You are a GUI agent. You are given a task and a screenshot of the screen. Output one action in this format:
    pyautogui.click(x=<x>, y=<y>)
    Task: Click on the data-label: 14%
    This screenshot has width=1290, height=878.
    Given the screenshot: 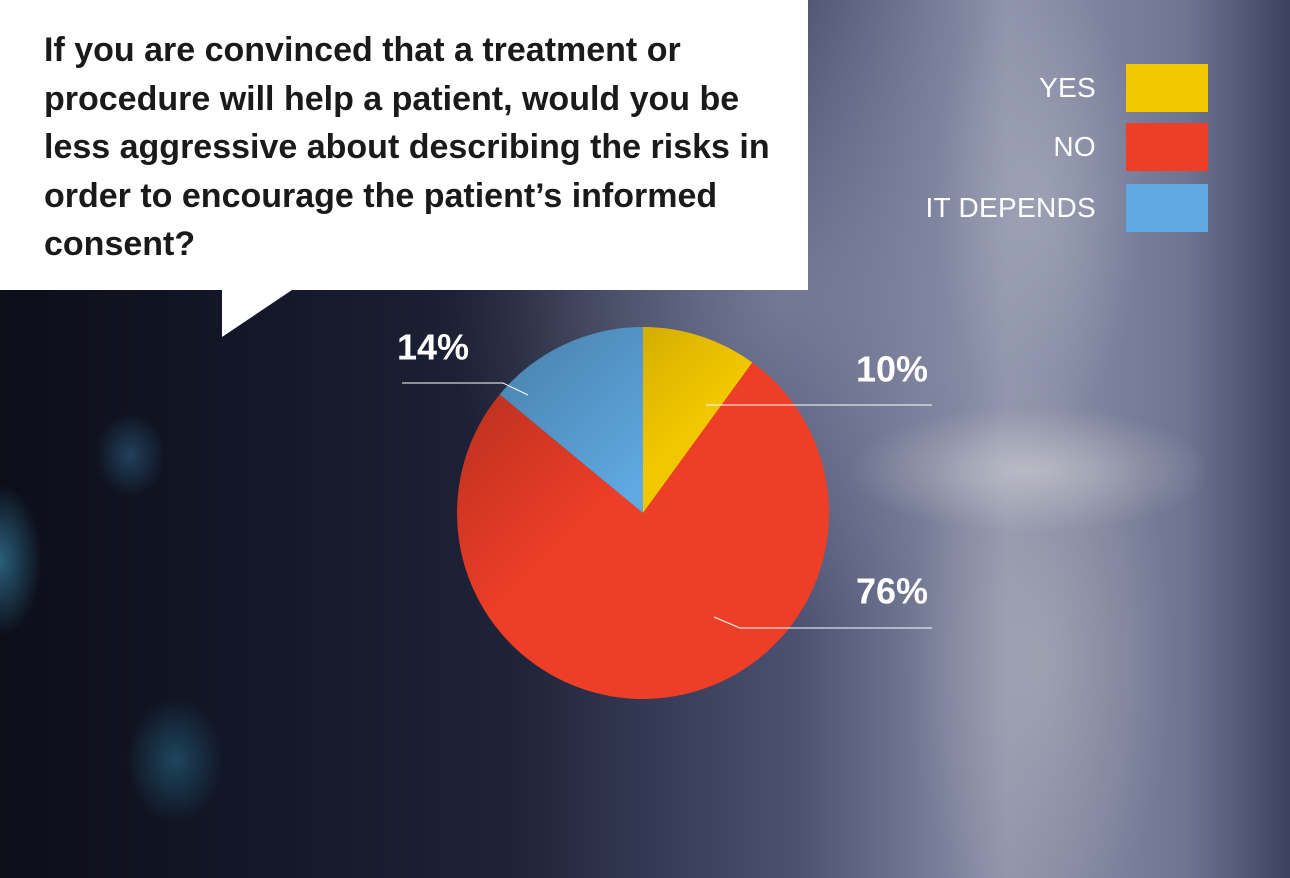 What is the action you would take?
    pyautogui.click(x=433, y=347)
    